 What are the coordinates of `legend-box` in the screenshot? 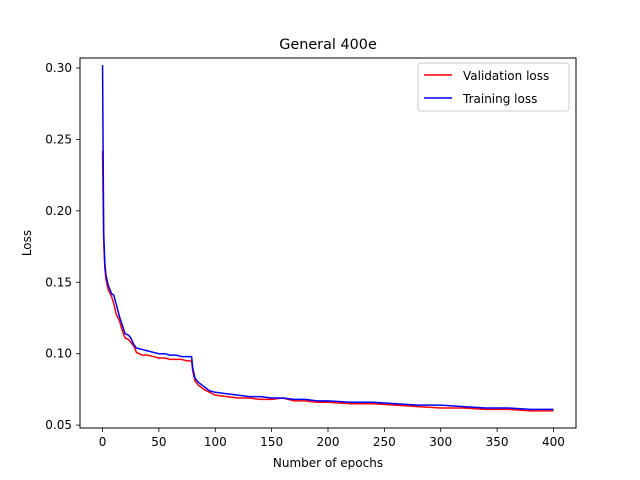 It's located at (493, 87).